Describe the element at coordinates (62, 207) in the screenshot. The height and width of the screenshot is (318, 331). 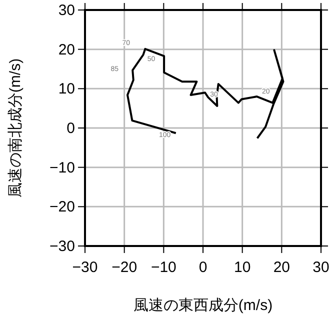
I see `y-tick-label: −20` at that location.